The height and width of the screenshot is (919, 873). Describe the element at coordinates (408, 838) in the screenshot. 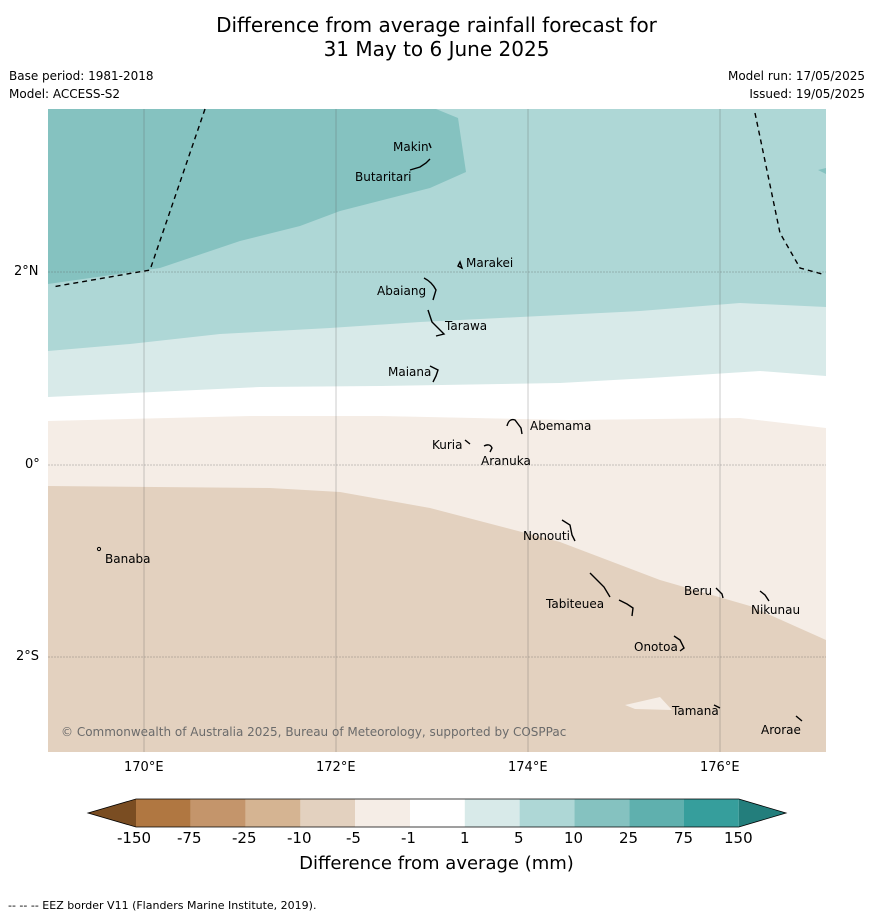

I see `cb-tick-5: -1` at that location.